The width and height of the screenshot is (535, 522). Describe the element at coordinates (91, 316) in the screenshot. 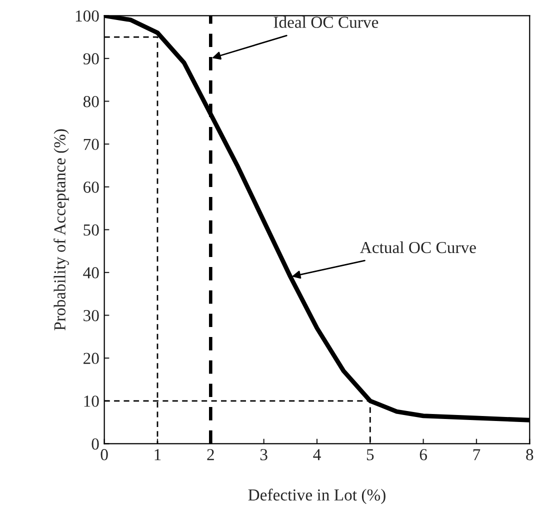

I see `y-tick-label: 30` at that location.